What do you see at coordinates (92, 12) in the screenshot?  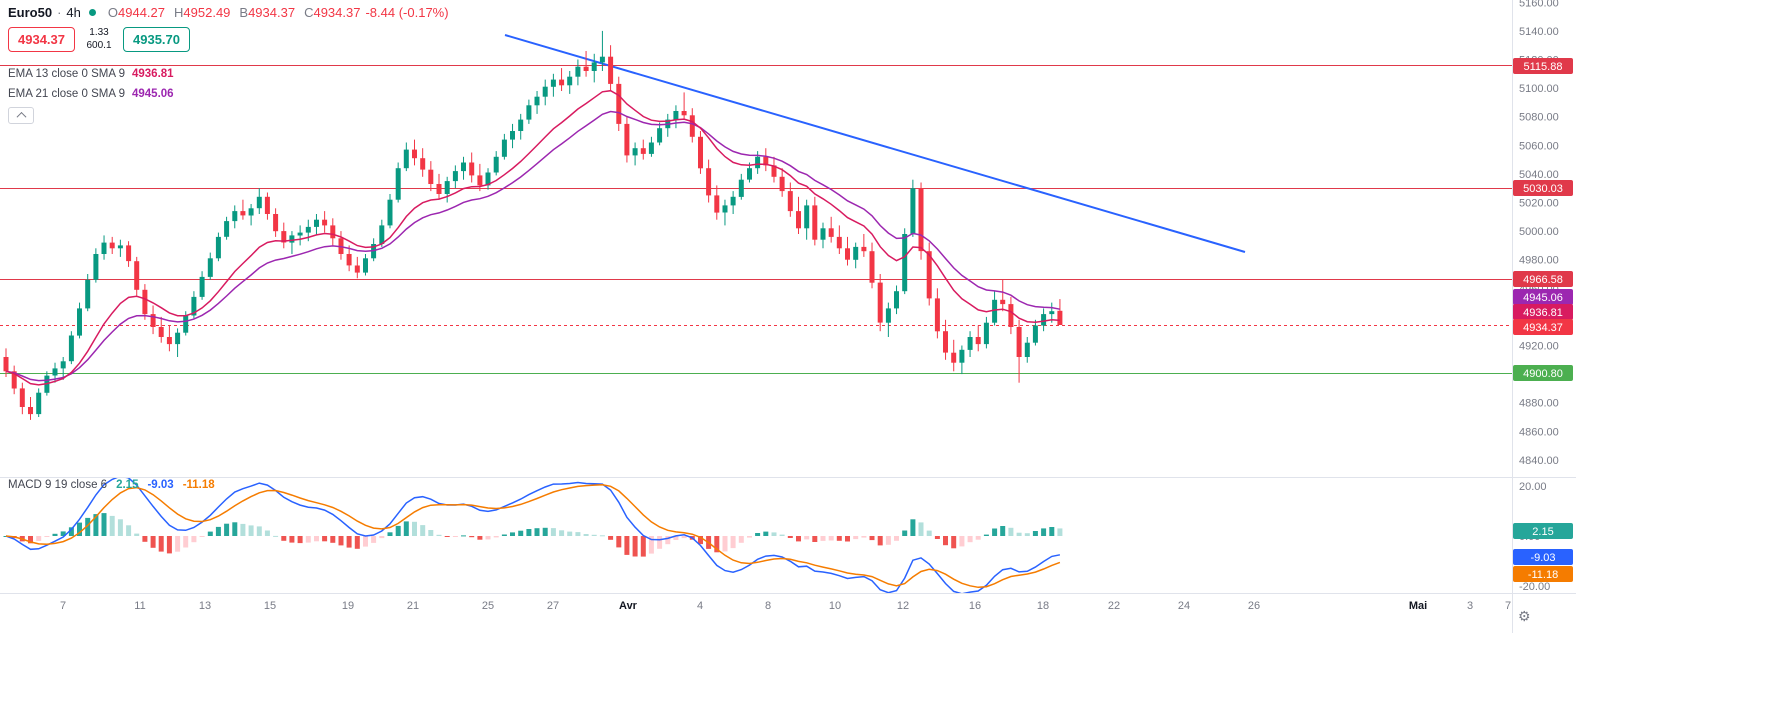 I see `market-status-icon` at bounding box center [92, 12].